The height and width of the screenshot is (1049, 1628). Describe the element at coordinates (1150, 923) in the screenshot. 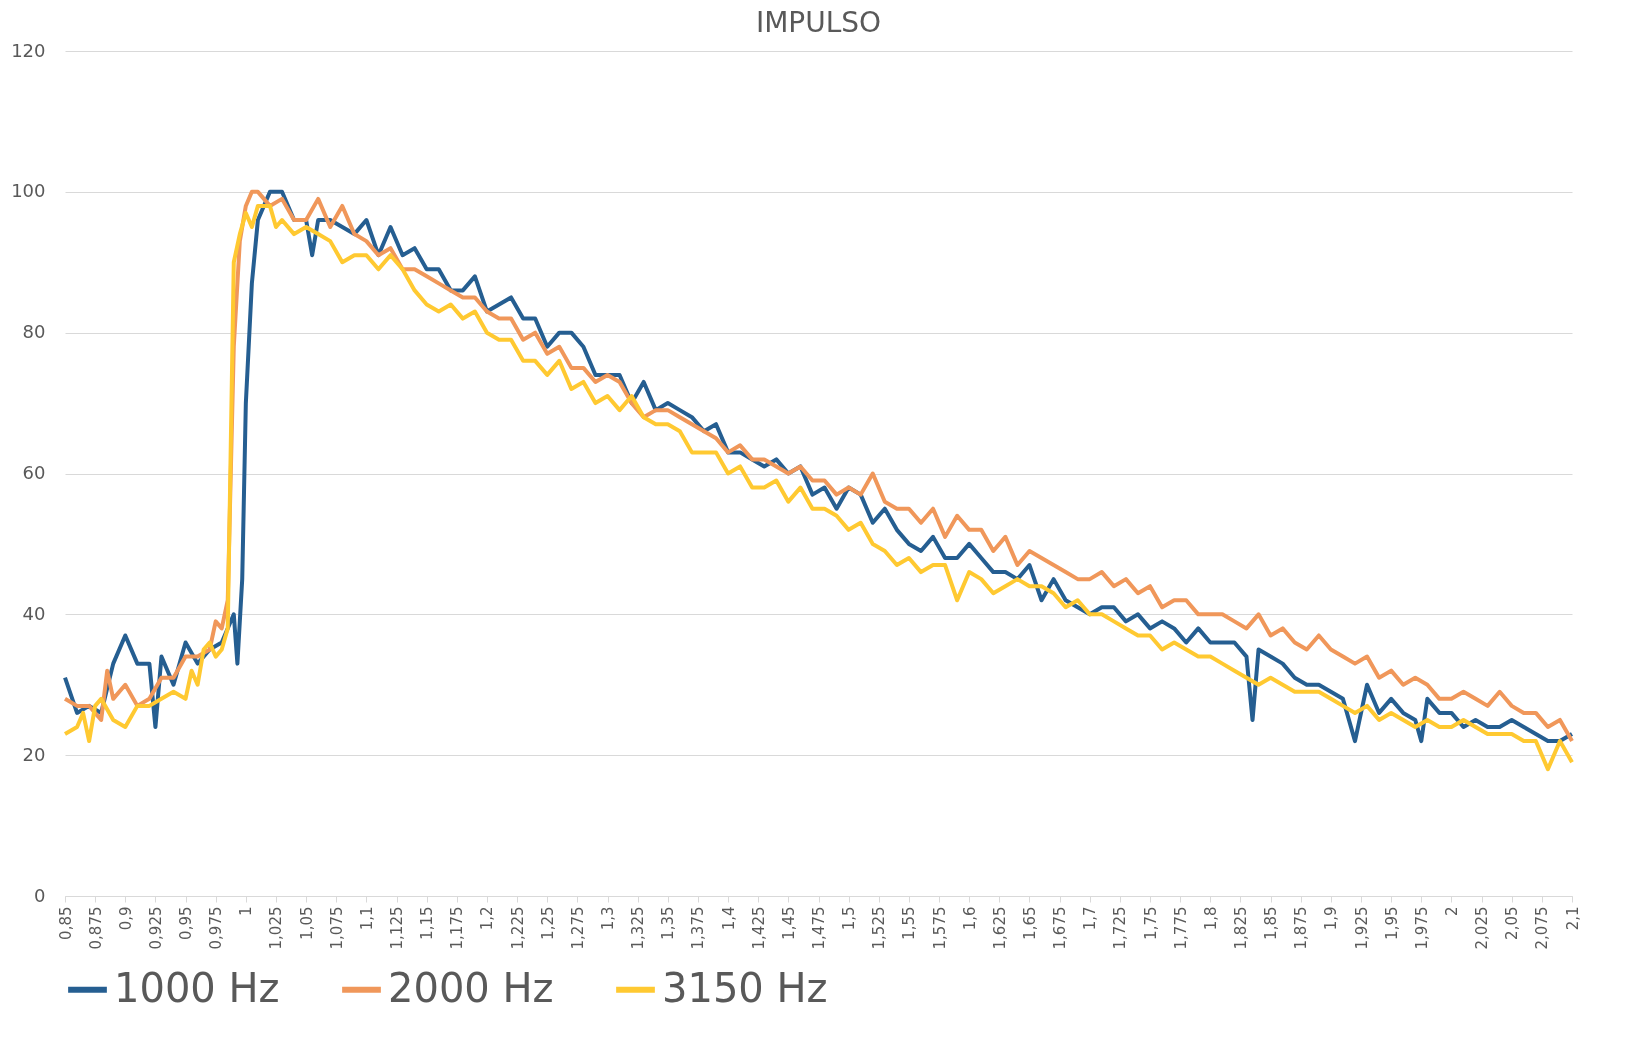

I see `x-tick-label: 1,75` at that location.